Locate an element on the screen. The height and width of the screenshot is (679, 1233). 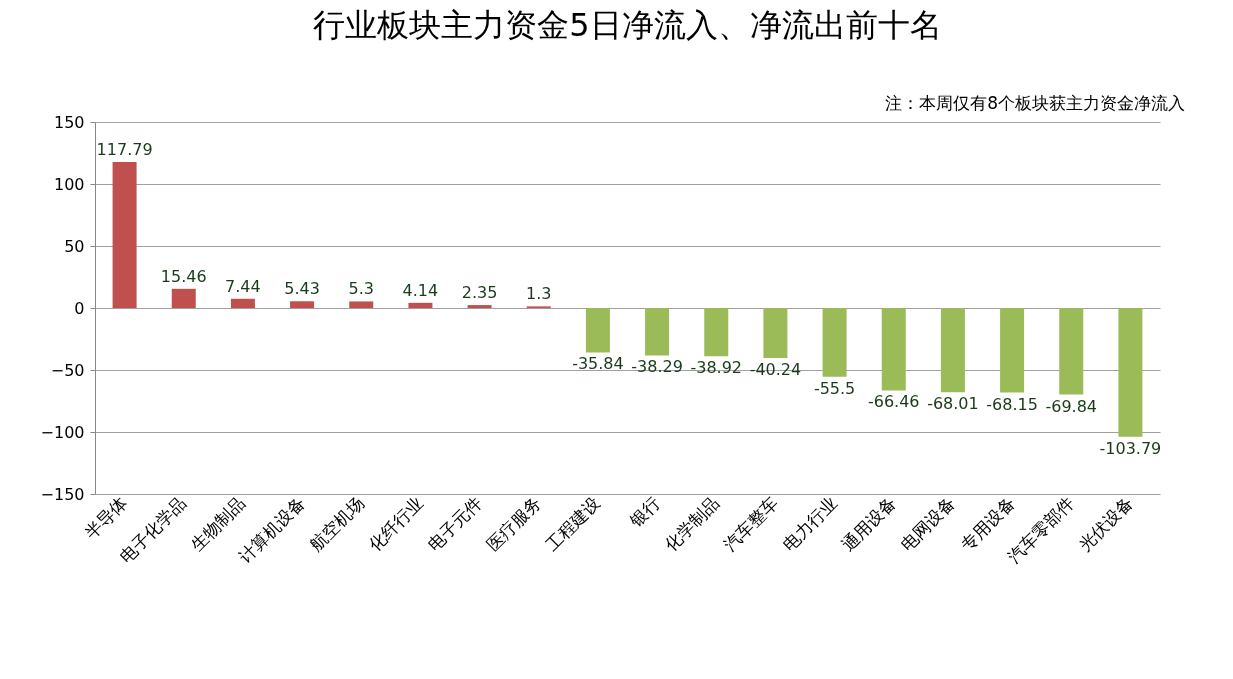
y-tick-label: −150 is located at coordinates (62, 494).